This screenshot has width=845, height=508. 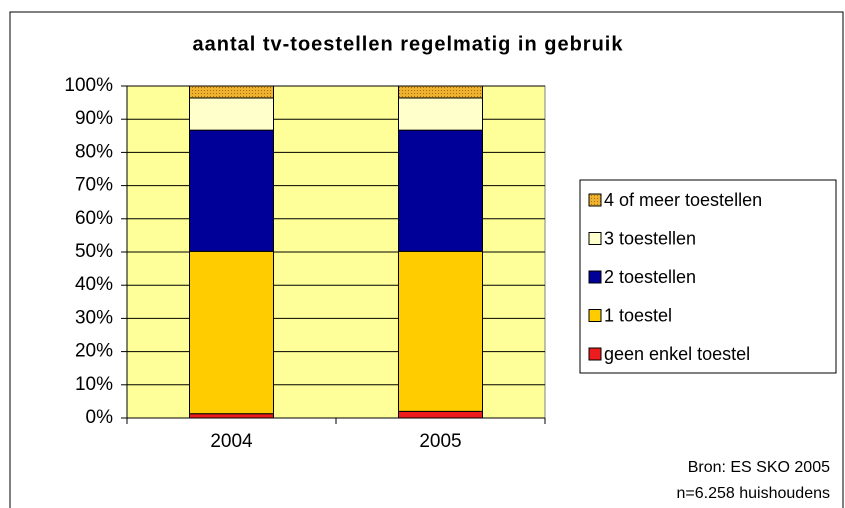 I want to click on x-tick-label: 2004, so click(x=231, y=441).